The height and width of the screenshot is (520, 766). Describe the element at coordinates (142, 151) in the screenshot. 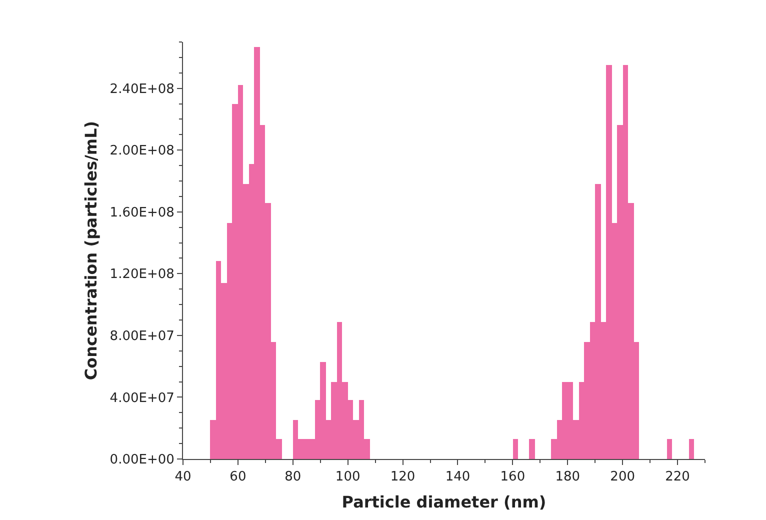

I see `y-tick-label: 2.00E+08` at that location.